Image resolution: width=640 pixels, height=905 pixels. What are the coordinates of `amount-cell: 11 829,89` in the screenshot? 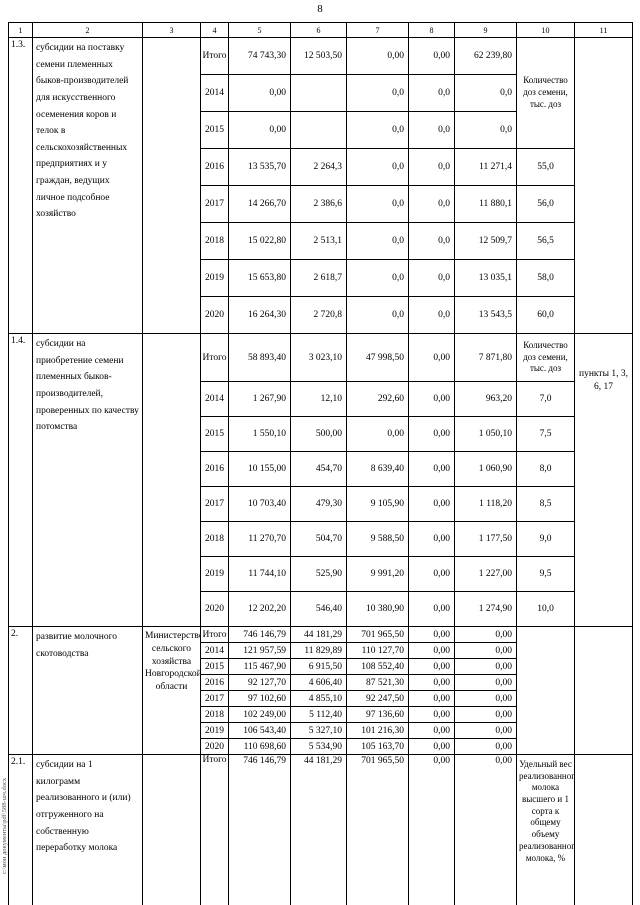 It's located at (318, 650).